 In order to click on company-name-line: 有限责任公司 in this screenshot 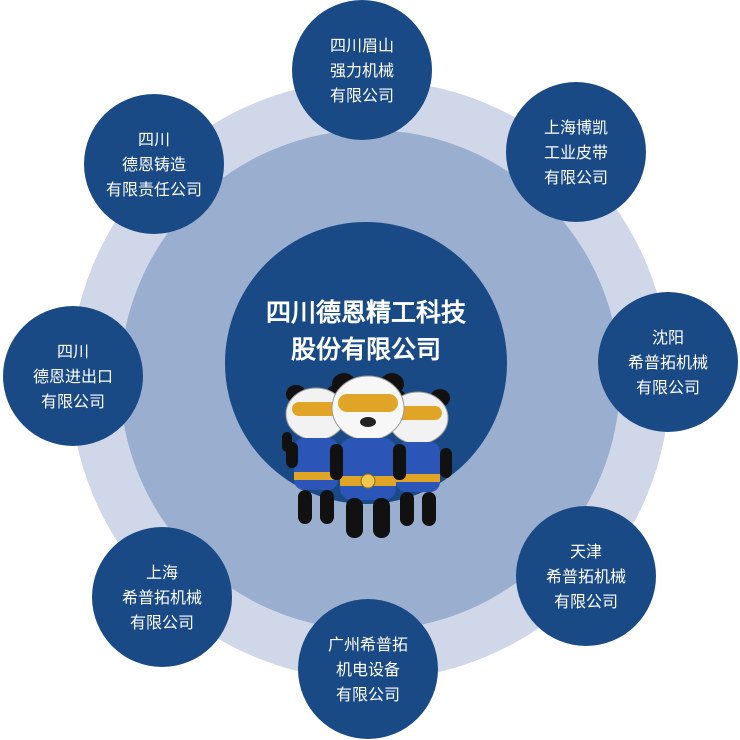, I will do `click(153, 189)`.